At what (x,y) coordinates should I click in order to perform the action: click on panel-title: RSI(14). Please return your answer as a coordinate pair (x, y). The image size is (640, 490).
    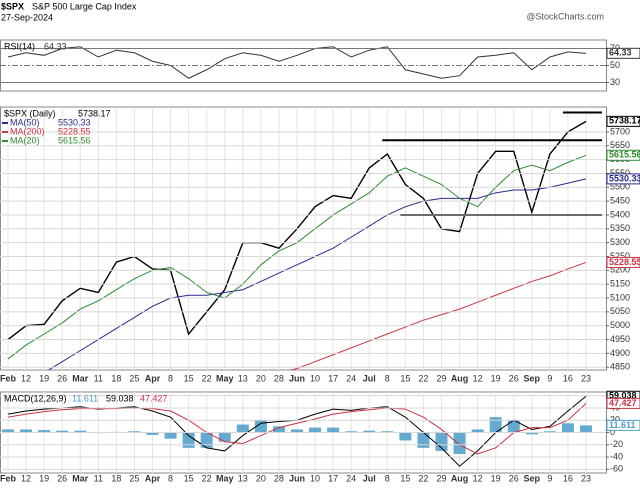
    Looking at the image, I should click on (19, 46).